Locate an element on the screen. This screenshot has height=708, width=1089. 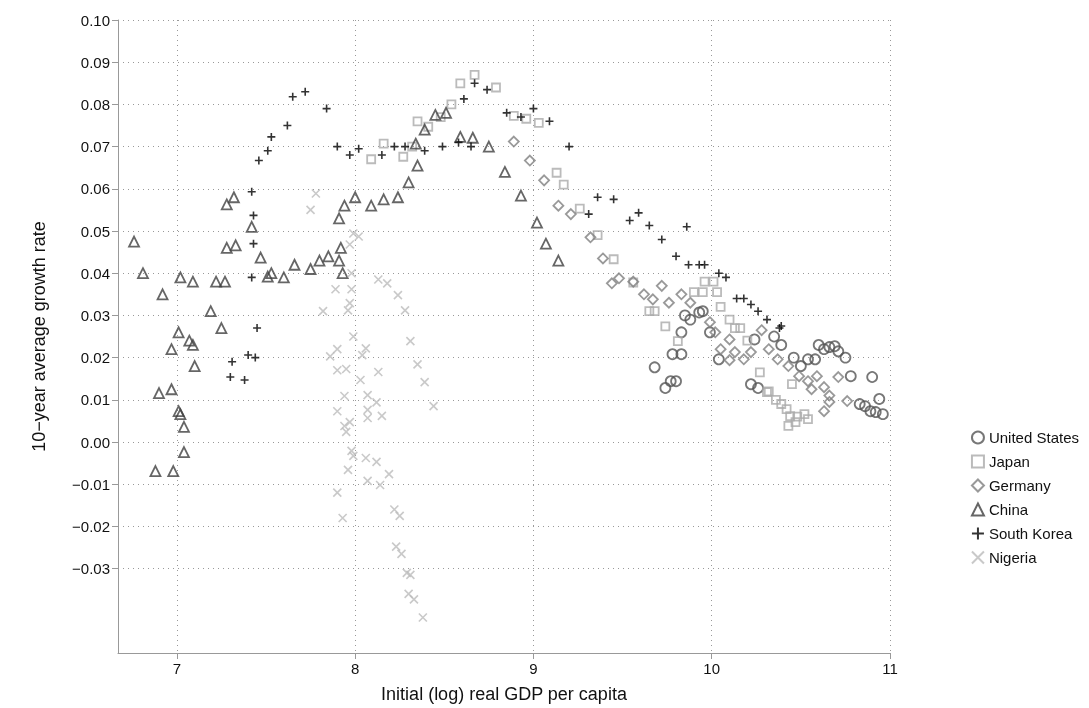
x-tick-label: 11 is located at coordinates (890, 668).